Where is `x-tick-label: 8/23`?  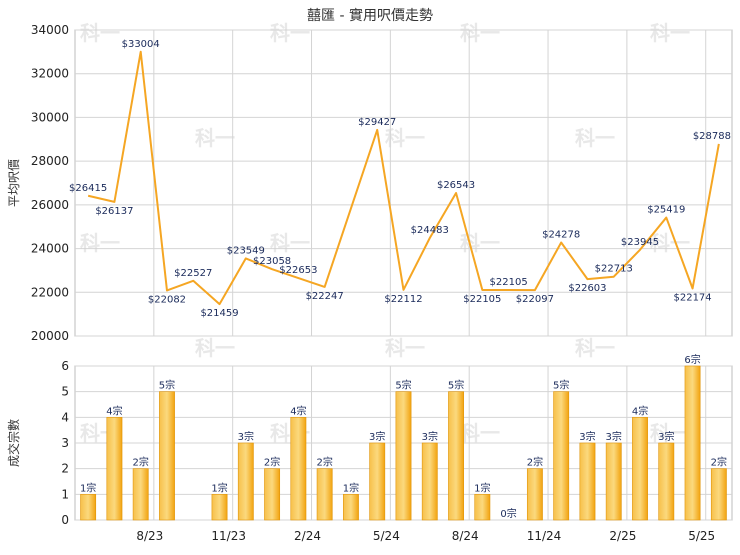
x-tick-label: 8/23 is located at coordinates (149, 536).